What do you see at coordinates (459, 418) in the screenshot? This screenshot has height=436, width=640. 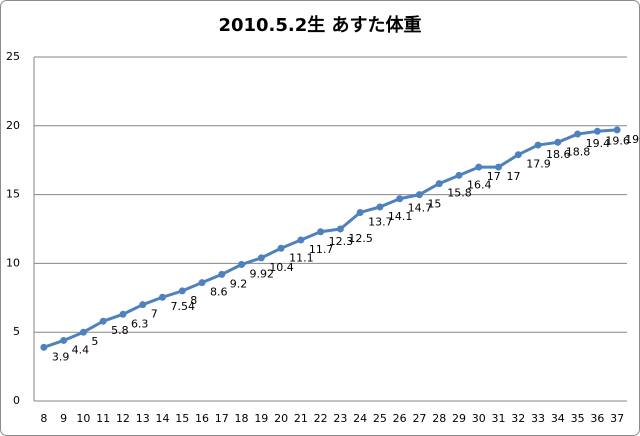 I see `x-tick-label: 29` at bounding box center [459, 418].